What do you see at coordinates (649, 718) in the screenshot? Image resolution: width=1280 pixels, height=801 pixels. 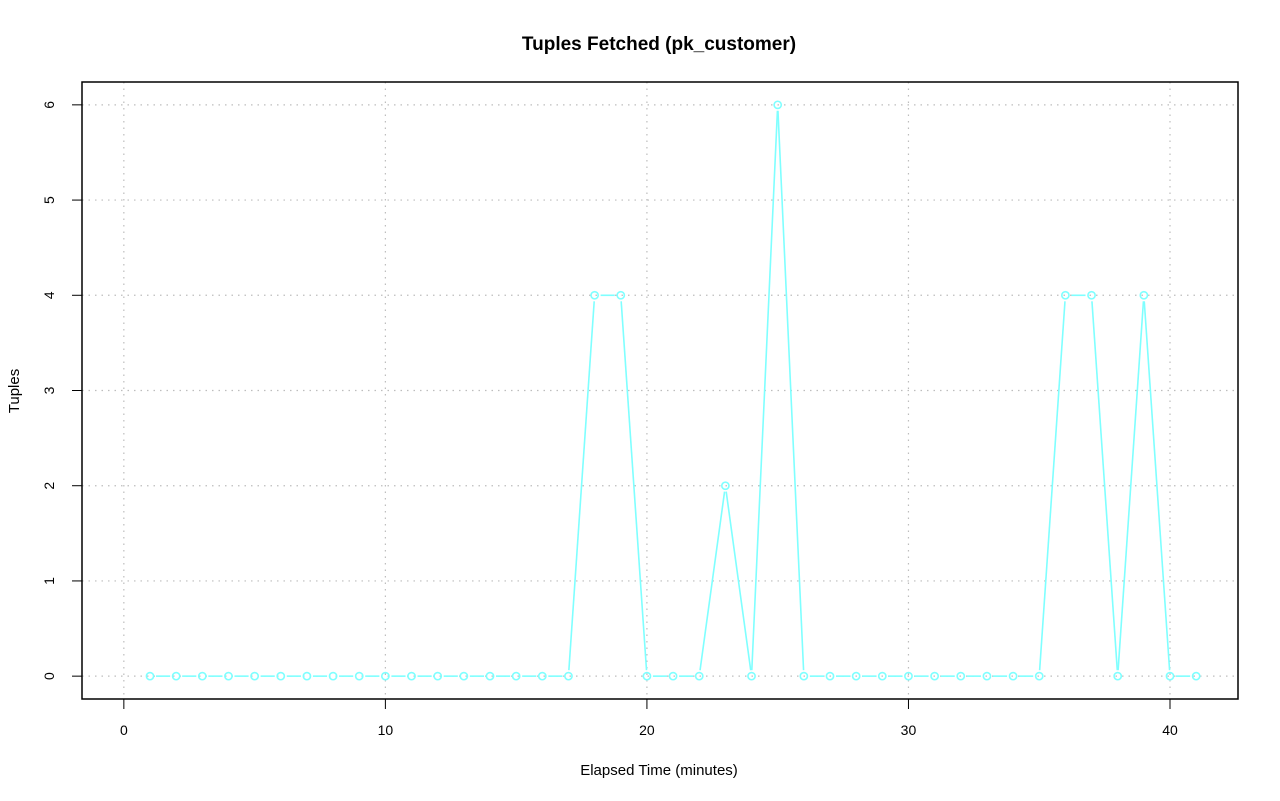 I see `x-axis: 0 10 20 30 40` at bounding box center [649, 718].